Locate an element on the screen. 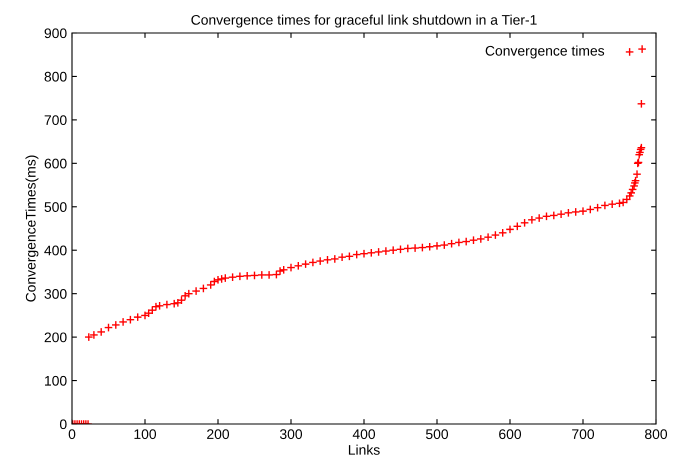  y-tick-label: 600 is located at coordinates (55, 163).